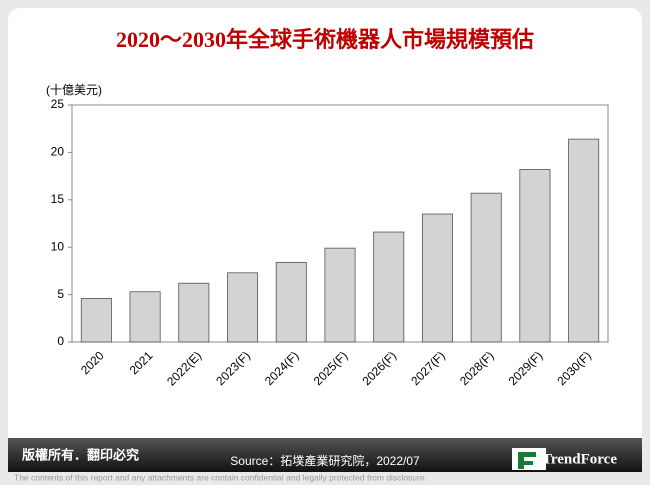 This screenshot has width=650, height=490. I want to click on y-tick-label: 10, so click(58, 246).